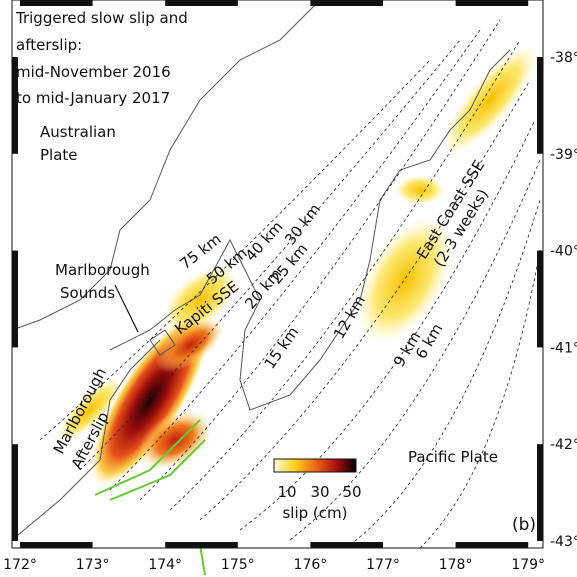  I want to click on x-axis-label: 173°, so click(93, 565).